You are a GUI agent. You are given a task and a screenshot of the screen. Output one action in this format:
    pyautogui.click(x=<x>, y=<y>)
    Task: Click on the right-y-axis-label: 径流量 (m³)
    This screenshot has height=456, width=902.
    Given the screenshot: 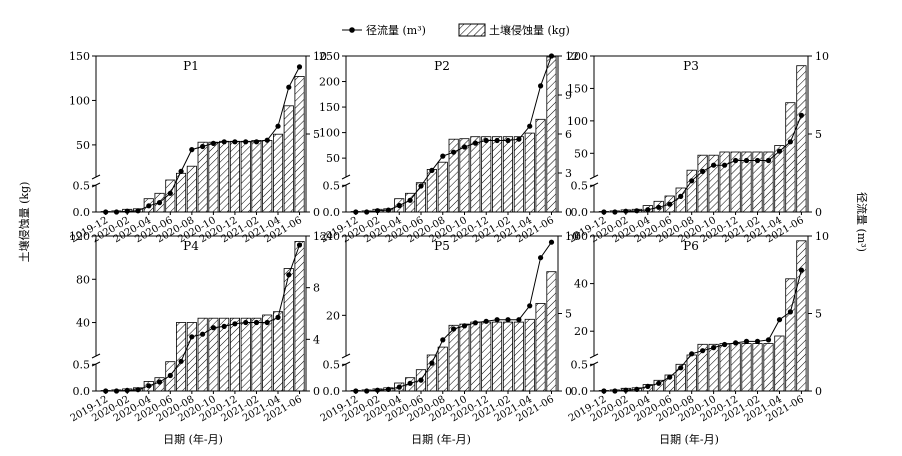 What is the action you would take?
    pyautogui.click(x=862, y=222)
    